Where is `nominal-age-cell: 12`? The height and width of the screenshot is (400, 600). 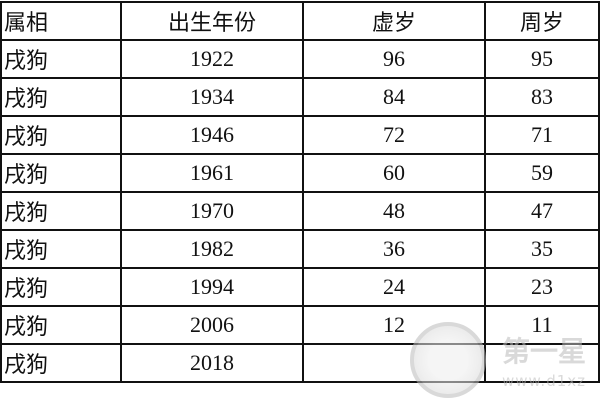 nominal-age-cell: 12 is located at coordinates (394, 325).